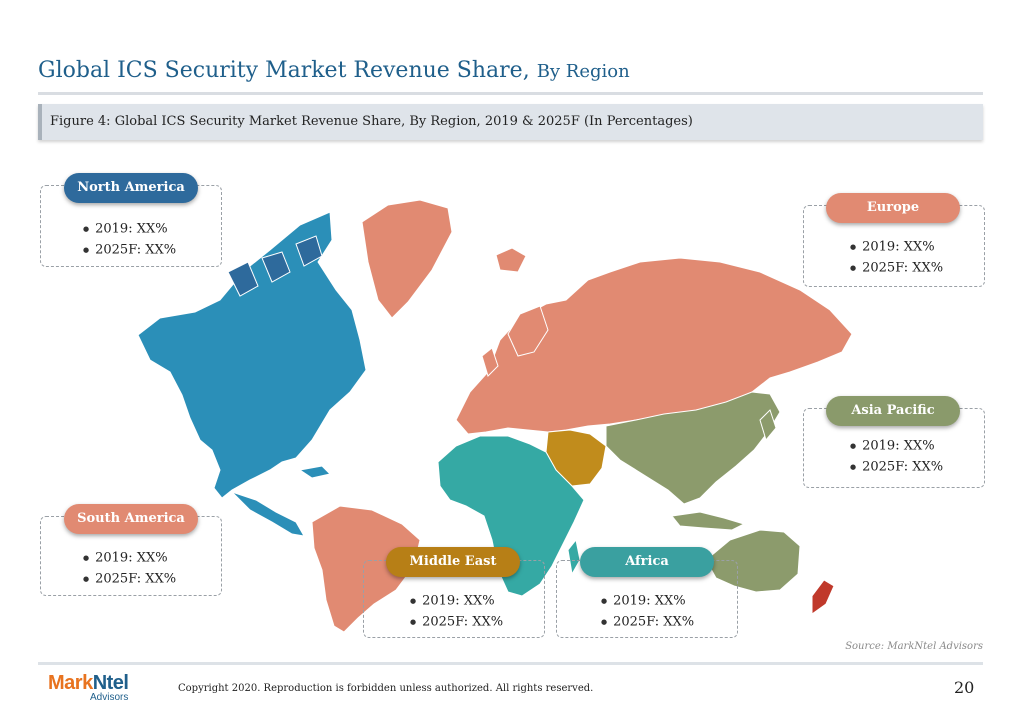 The image size is (1023, 708). I want to click on pill-south-america: South America, so click(131, 519).